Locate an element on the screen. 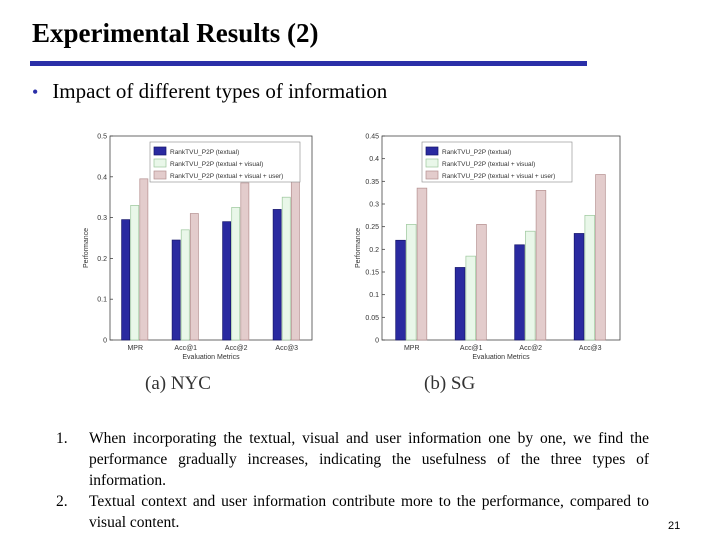  y-tick-label: 0.05 is located at coordinates (372, 318).